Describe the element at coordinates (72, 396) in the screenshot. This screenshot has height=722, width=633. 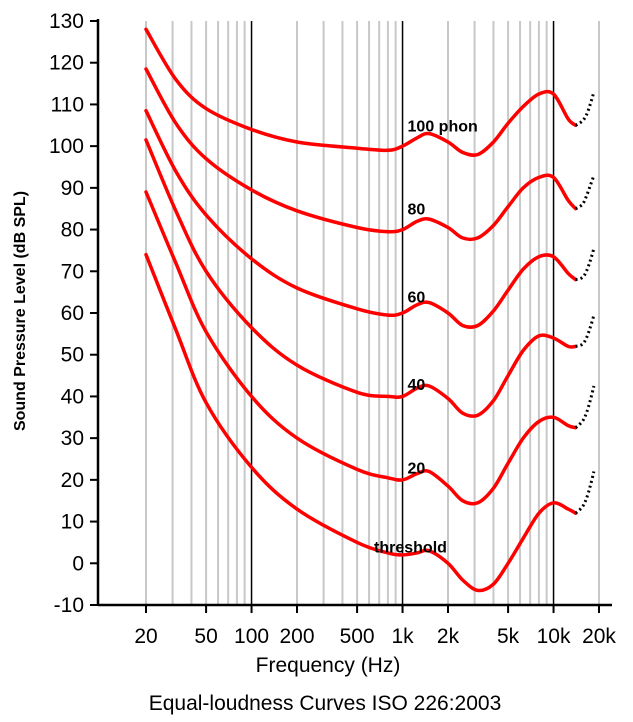
I see `y-tick-label: 40` at that location.